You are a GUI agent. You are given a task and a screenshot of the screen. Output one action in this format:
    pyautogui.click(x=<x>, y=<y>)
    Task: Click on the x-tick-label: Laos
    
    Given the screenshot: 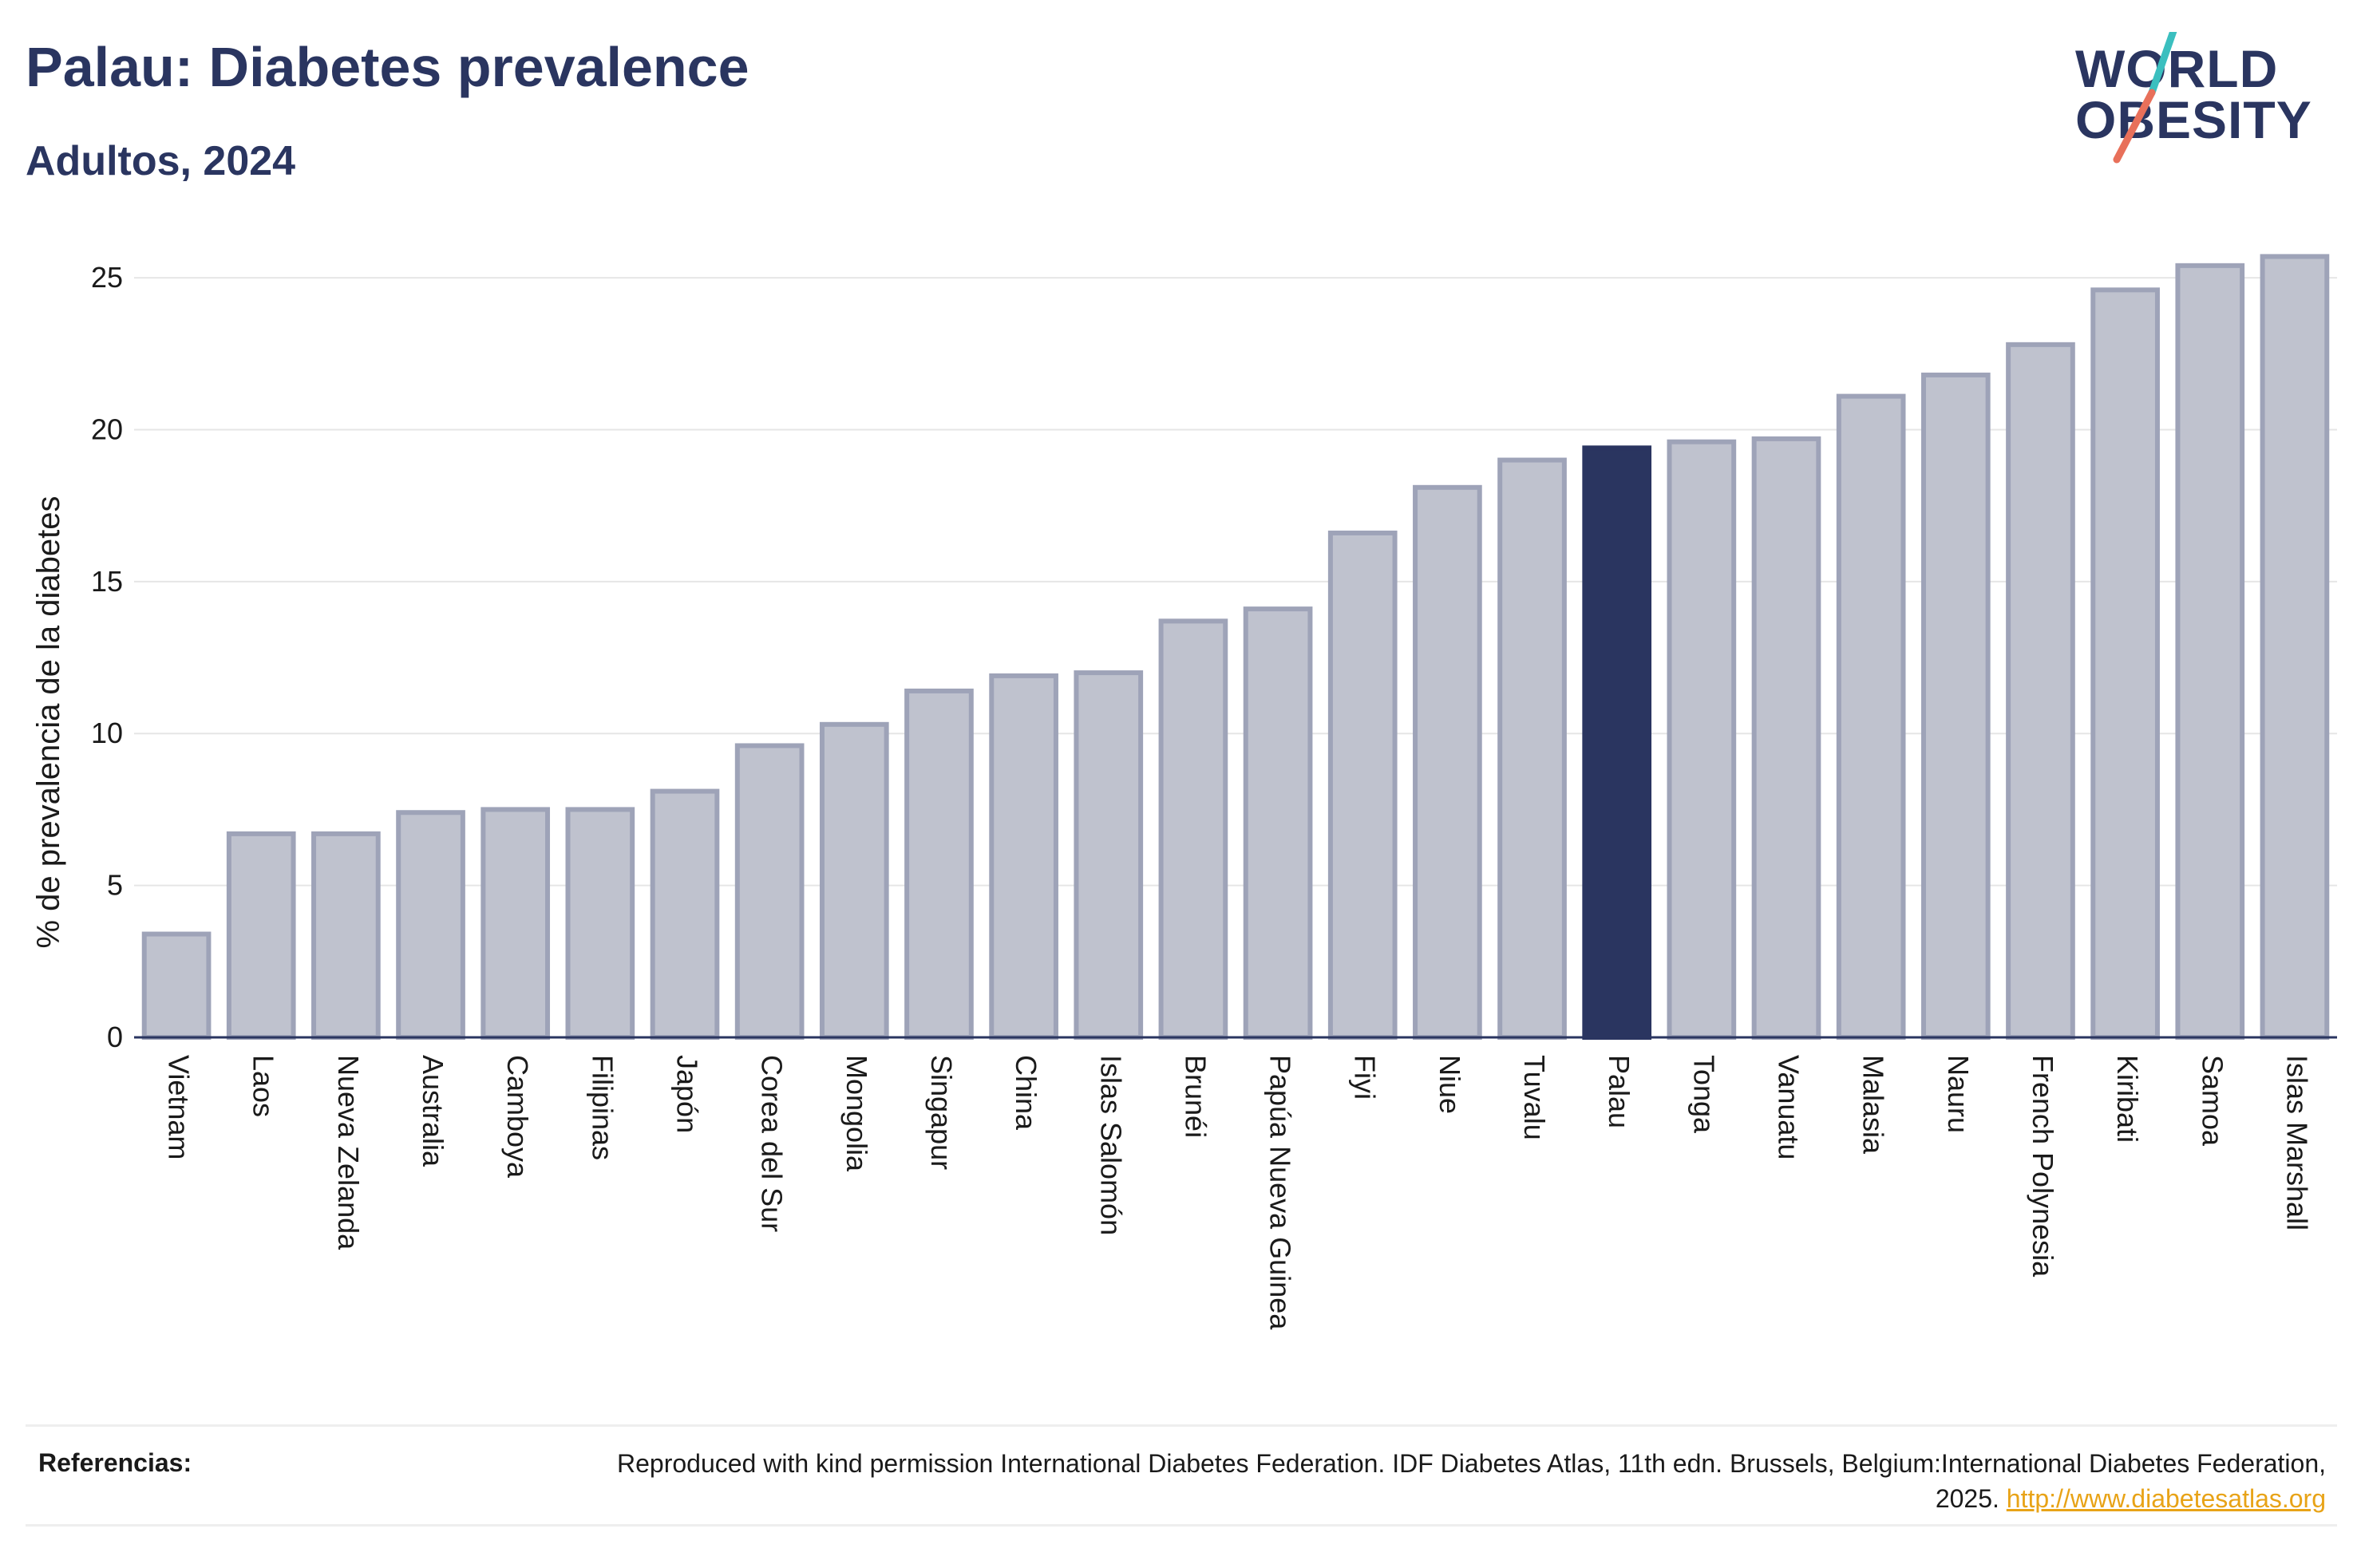 What is the action you would take?
    pyautogui.click(x=263, y=1086)
    